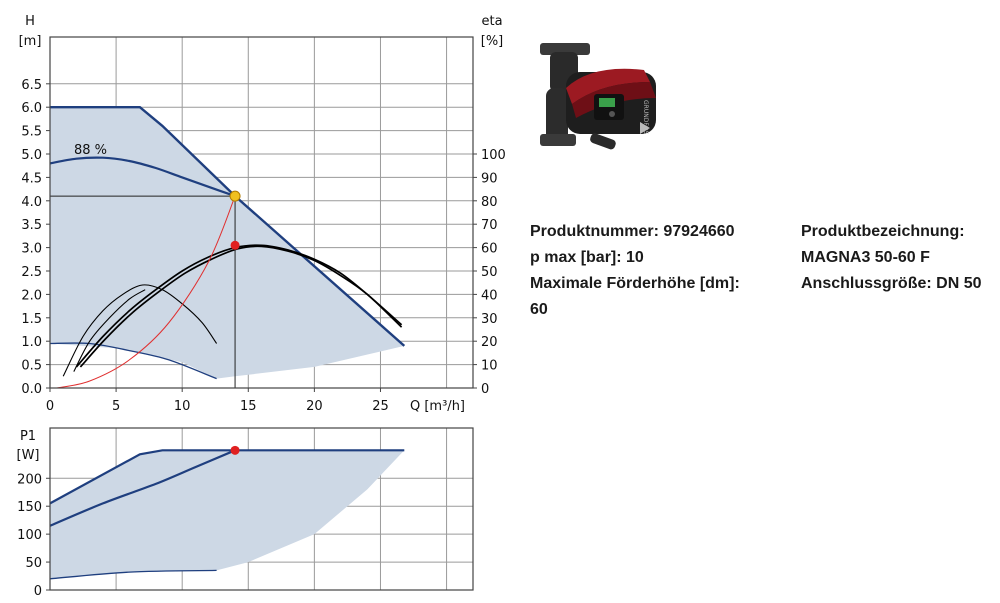 The height and width of the screenshot is (603, 1000). I want to click on duty-point, so click(235, 196).